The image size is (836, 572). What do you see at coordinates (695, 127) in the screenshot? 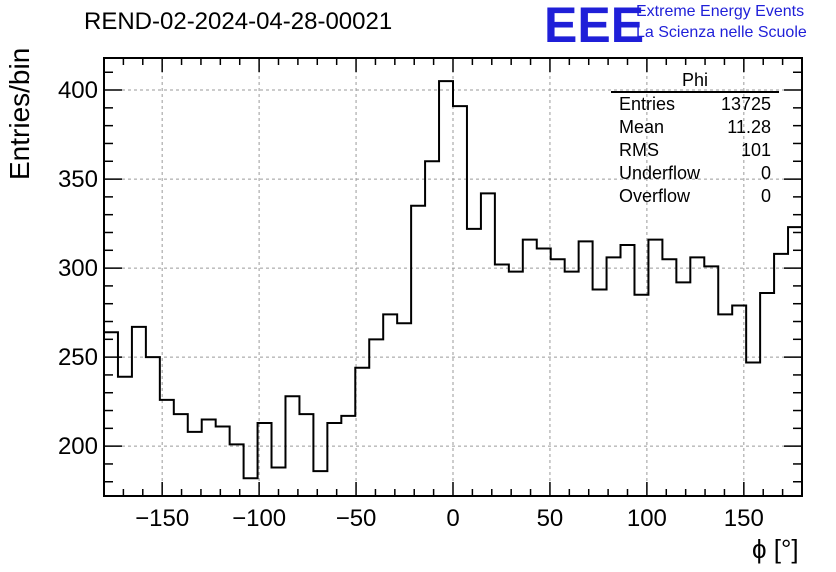
I see `stats-row-mean: Mean 11.28` at bounding box center [695, 127].